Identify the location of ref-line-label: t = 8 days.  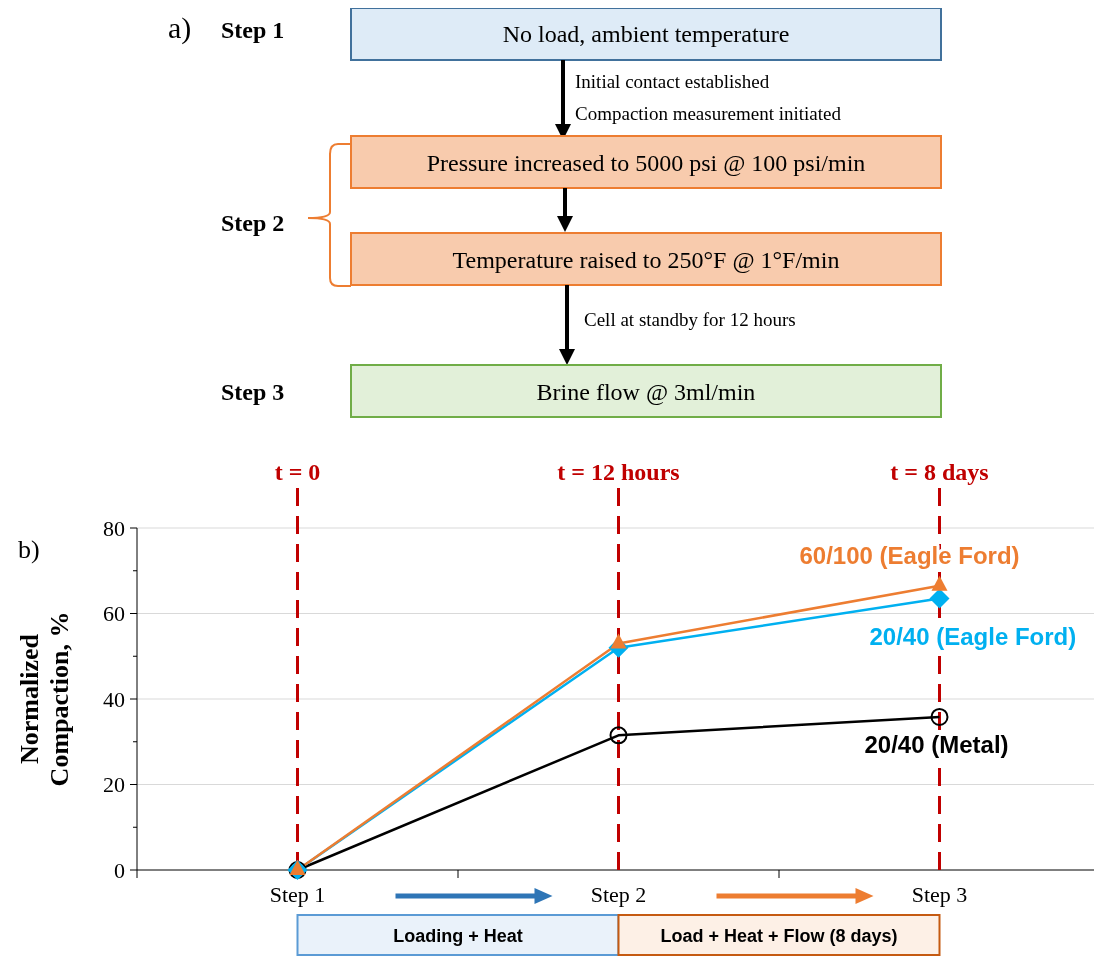
(939, 472).